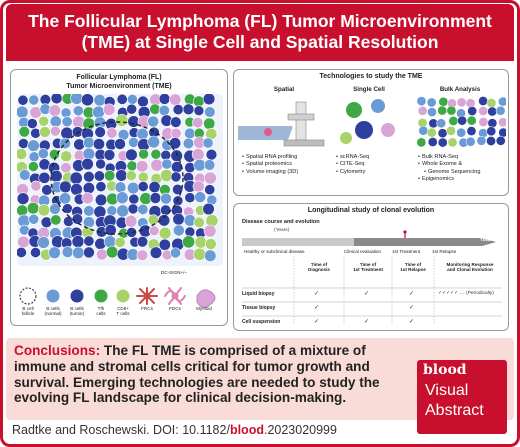  Describe the element at coordinates (449, 164) in the screenshot. I see `list-item: Whole Exome &` at that location.